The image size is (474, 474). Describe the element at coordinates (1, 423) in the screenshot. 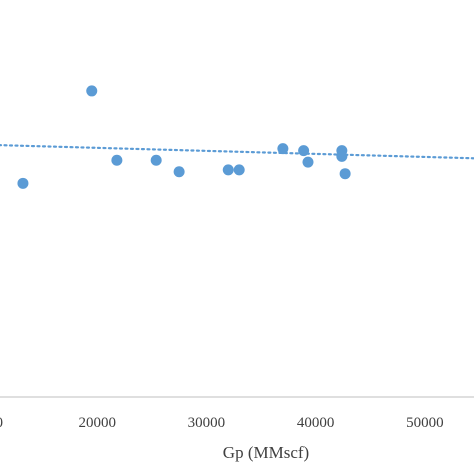

I see `x-tick-label: 0000` at that location.